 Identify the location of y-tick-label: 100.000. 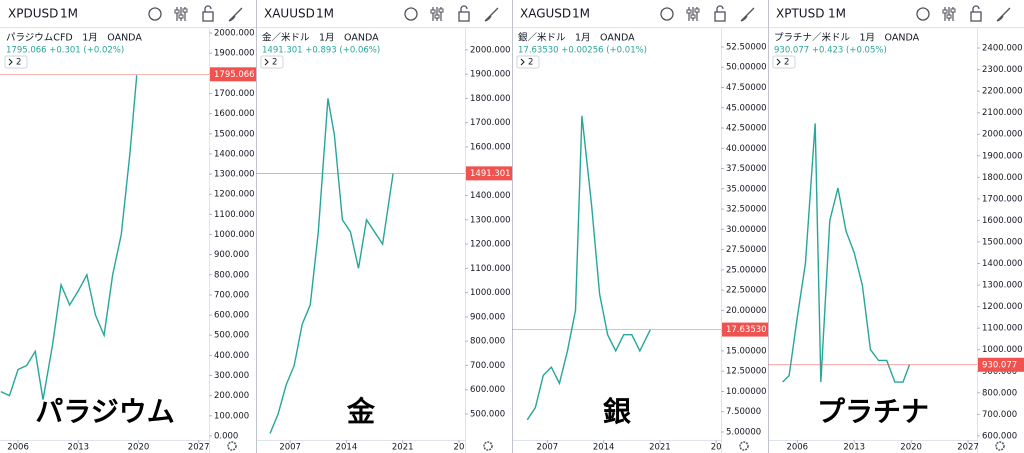
(231, 416).